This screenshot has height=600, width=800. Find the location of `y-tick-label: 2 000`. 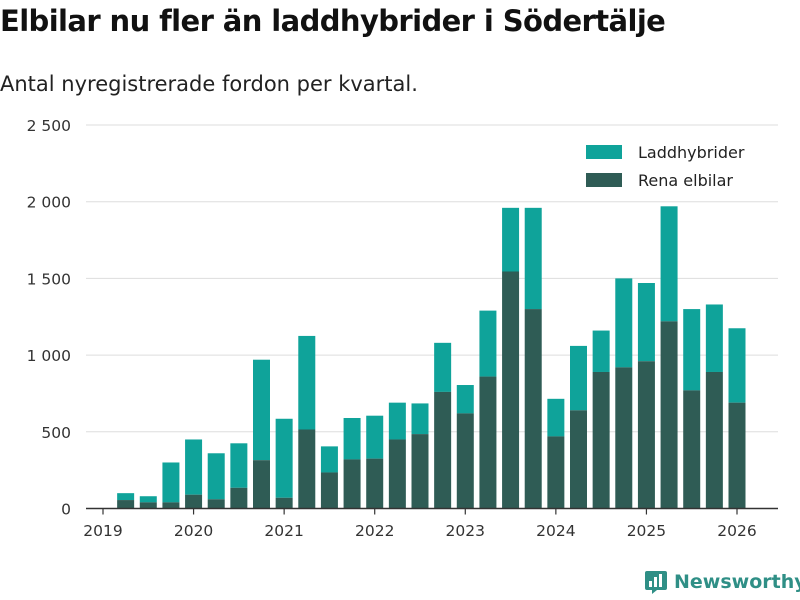

y-tick-label: 2 000 is located at coordinates (49, 203).